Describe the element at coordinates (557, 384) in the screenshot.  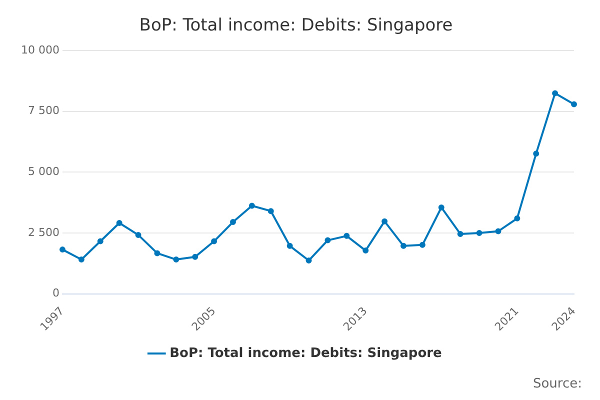
I see `source-note: Source:` at that location.